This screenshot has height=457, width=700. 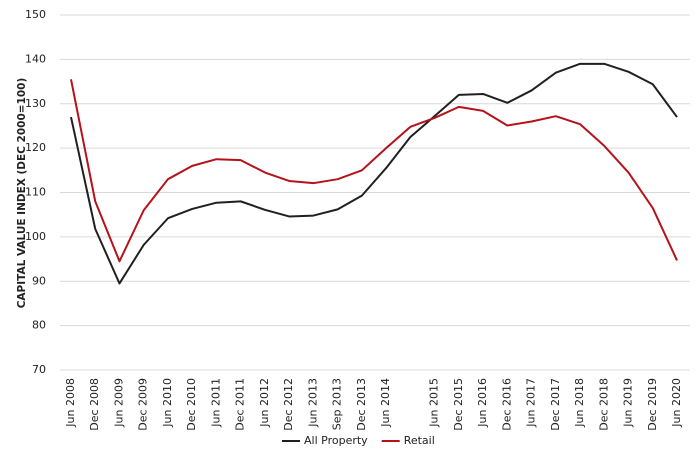 I want to click on x-tick-label: Jun 2015, so click(x=434, y=403).